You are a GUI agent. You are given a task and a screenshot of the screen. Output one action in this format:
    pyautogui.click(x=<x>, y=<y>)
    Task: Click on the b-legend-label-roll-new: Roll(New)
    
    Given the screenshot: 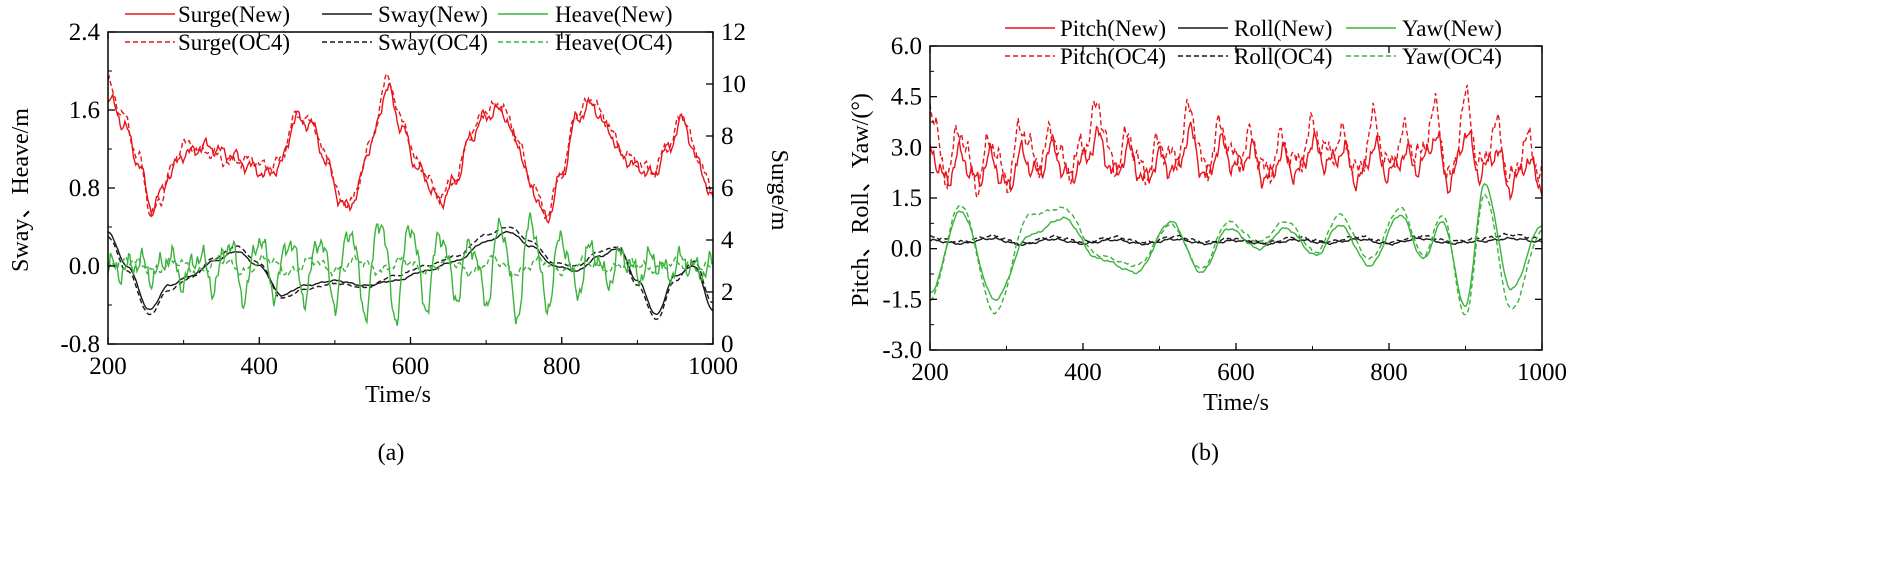 What is the action you would take?
    pyautogui.click(x=1283, y=28)
    